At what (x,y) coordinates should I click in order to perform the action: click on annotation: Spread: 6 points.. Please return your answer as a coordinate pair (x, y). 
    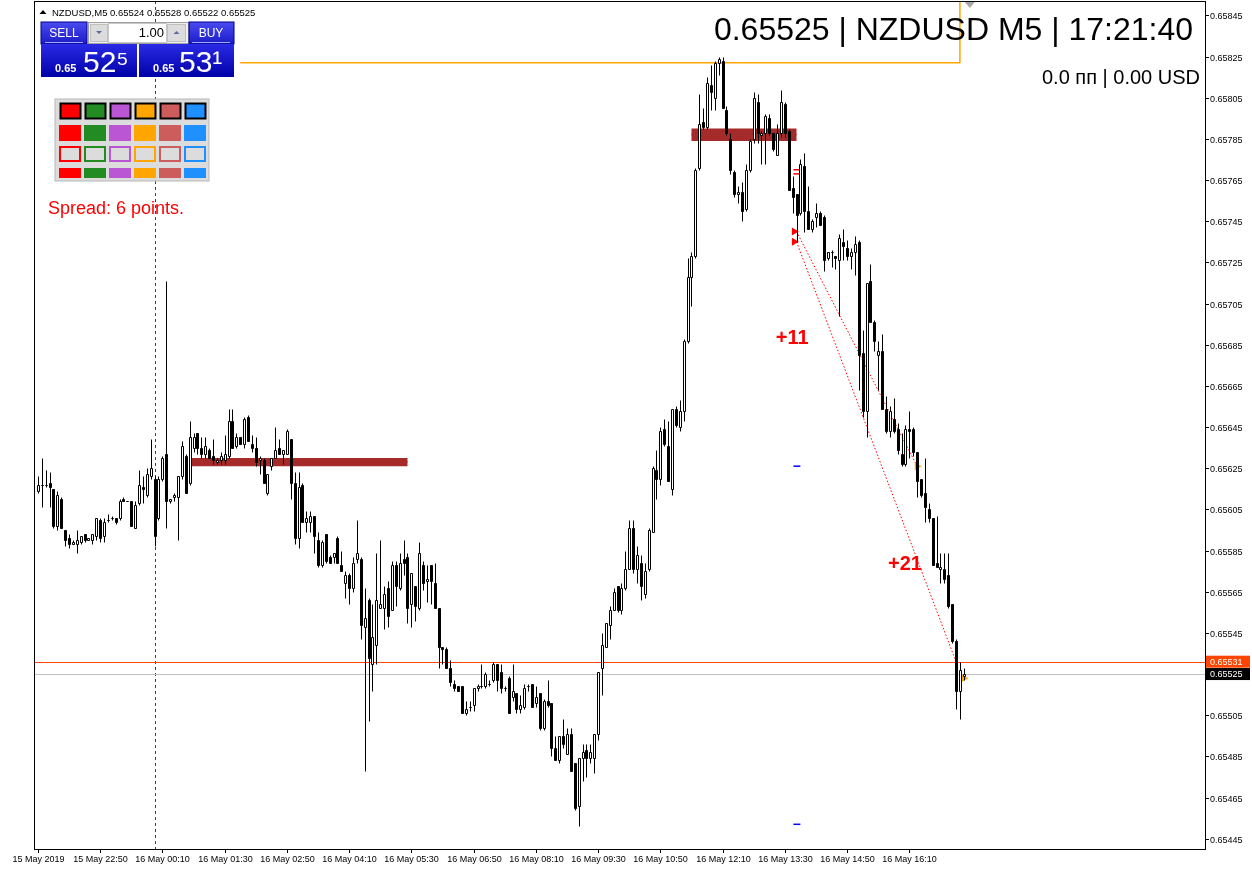
    Looking at the image, I should click on (116, 208).